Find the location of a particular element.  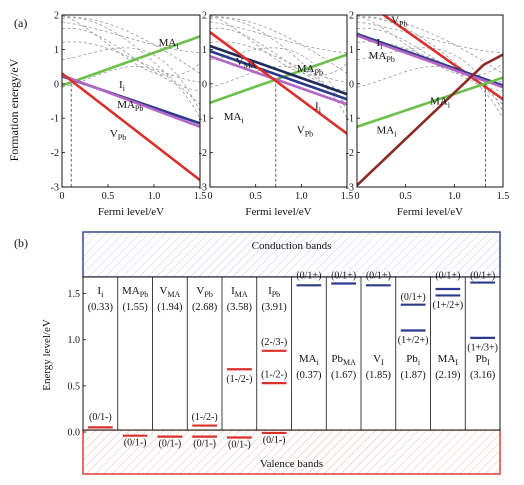

defect-formation-value: (3.91) is located at coordinates (274, 307).